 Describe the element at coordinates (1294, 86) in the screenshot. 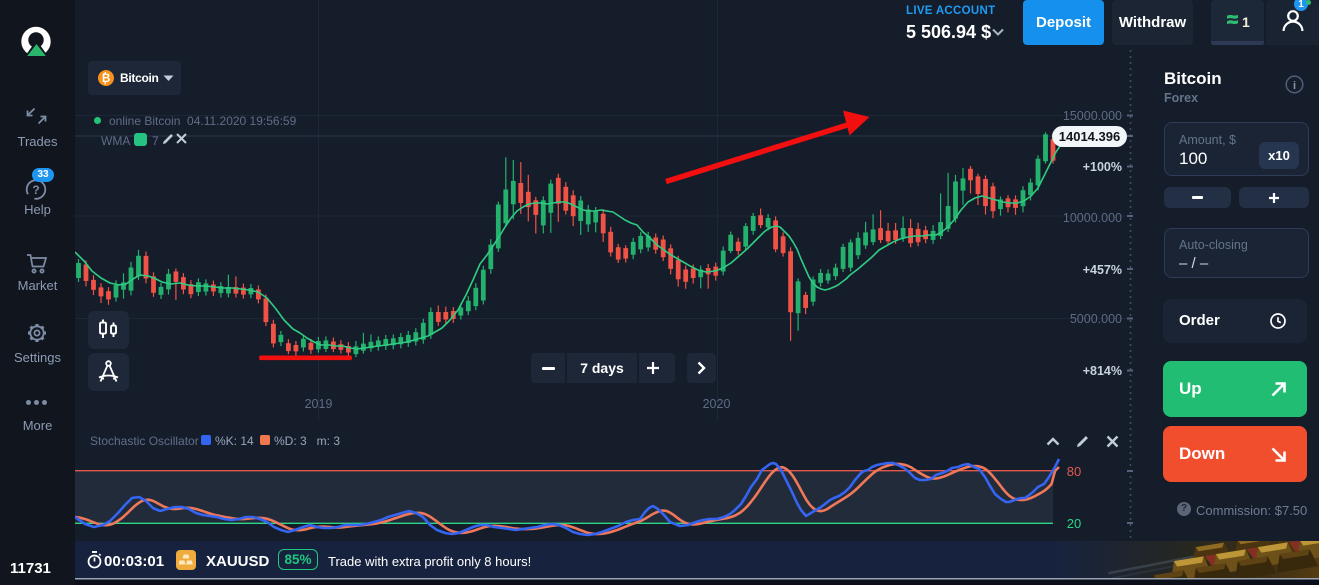

I see `svg-text: i` at that location.